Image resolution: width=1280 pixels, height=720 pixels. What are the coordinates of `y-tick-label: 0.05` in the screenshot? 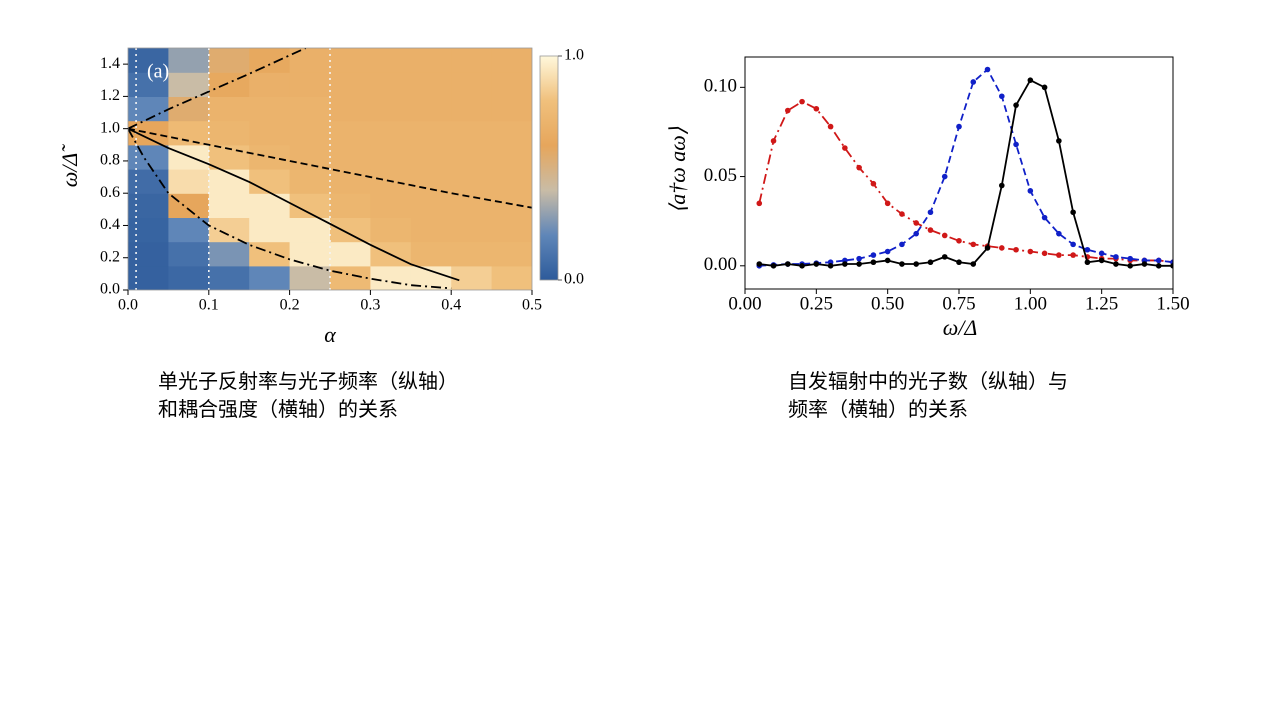 It's located at (720, 175).